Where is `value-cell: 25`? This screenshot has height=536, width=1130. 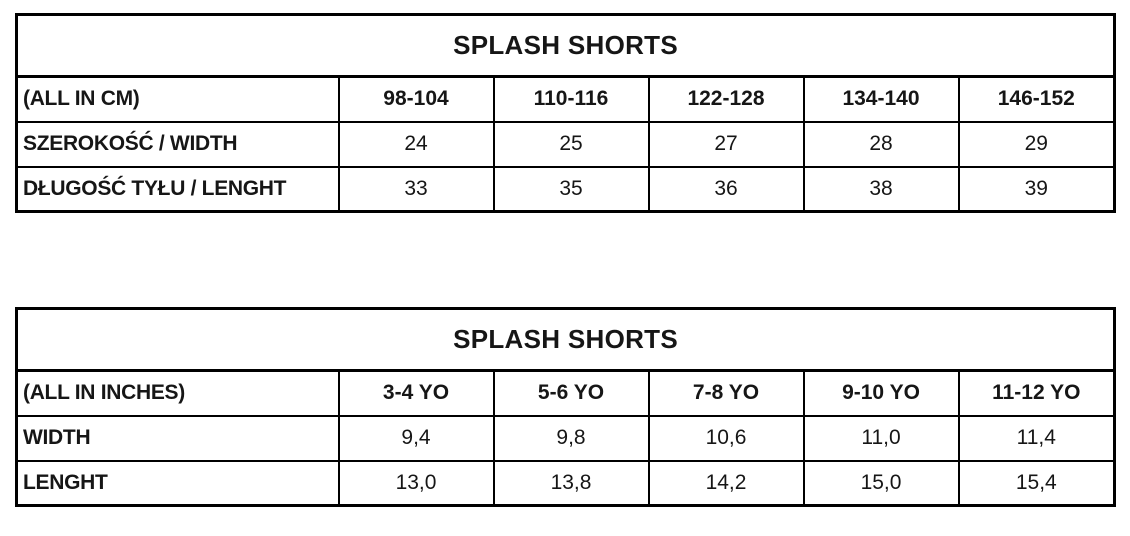 value-cell: 25 is located at coordinates (571, 144).